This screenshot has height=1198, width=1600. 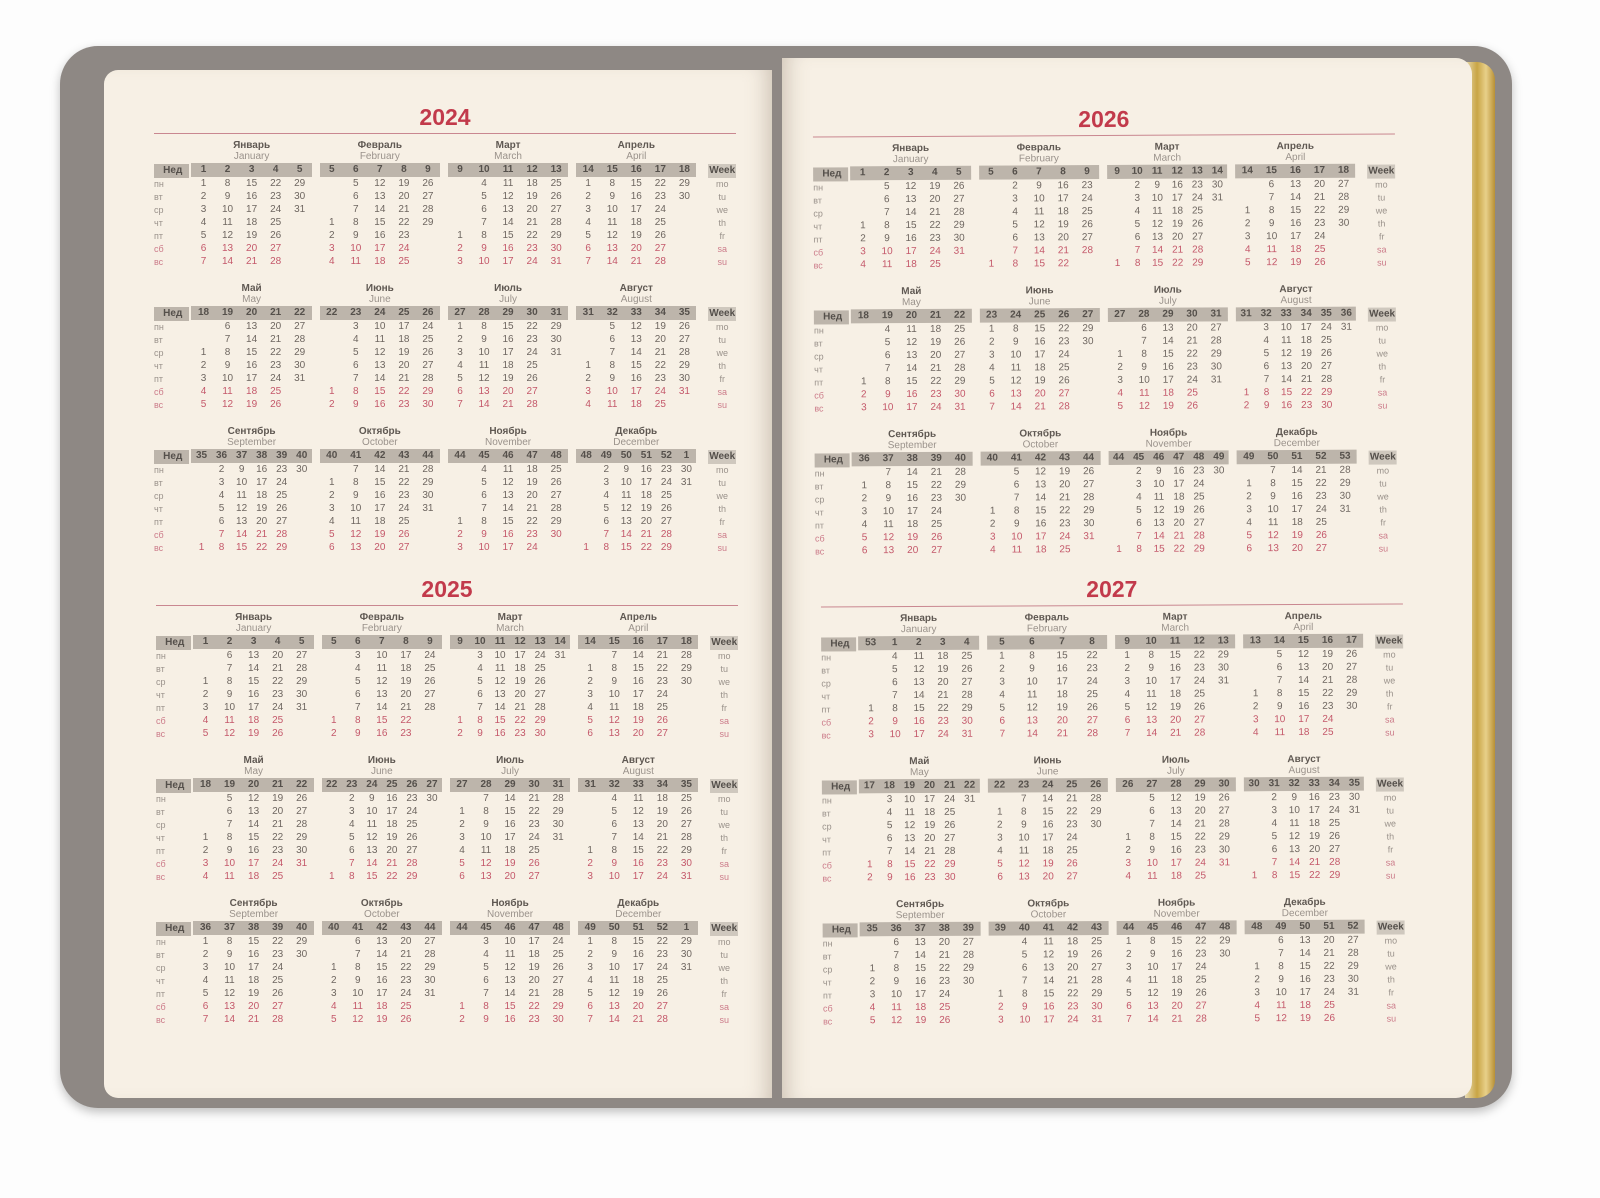 I want to click on day-row: 3 10 17 24, so click(x=912, y=512).